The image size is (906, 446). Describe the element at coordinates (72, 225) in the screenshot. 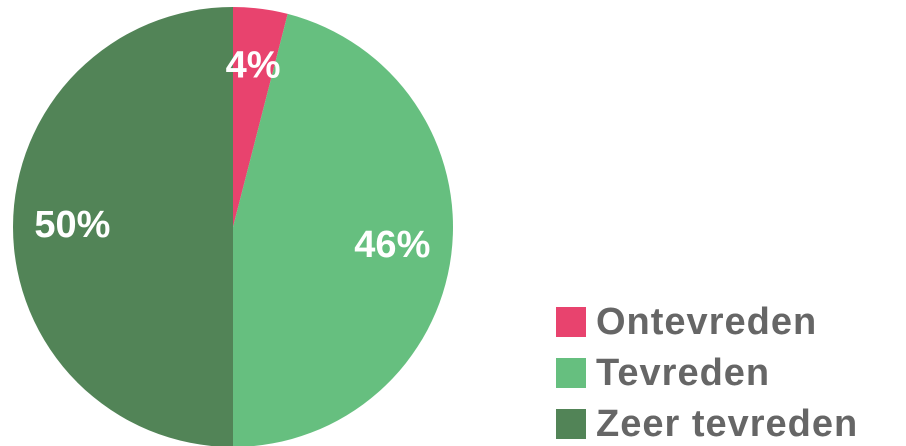

I see `value-label: 50%` at that location.